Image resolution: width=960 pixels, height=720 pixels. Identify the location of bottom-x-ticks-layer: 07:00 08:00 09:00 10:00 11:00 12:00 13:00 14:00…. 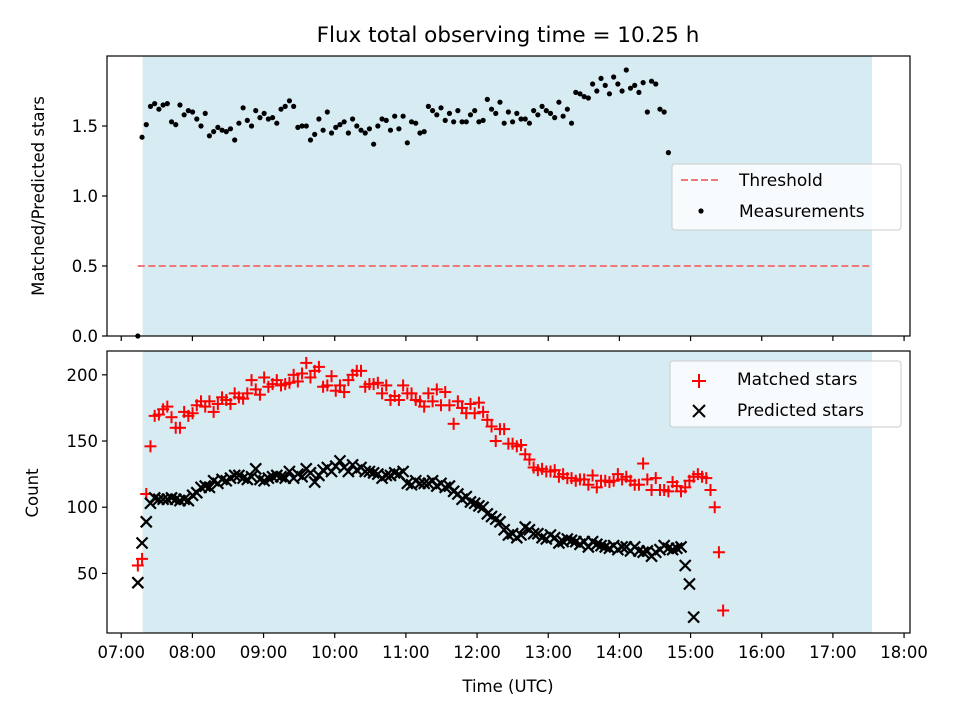
(512, 647).